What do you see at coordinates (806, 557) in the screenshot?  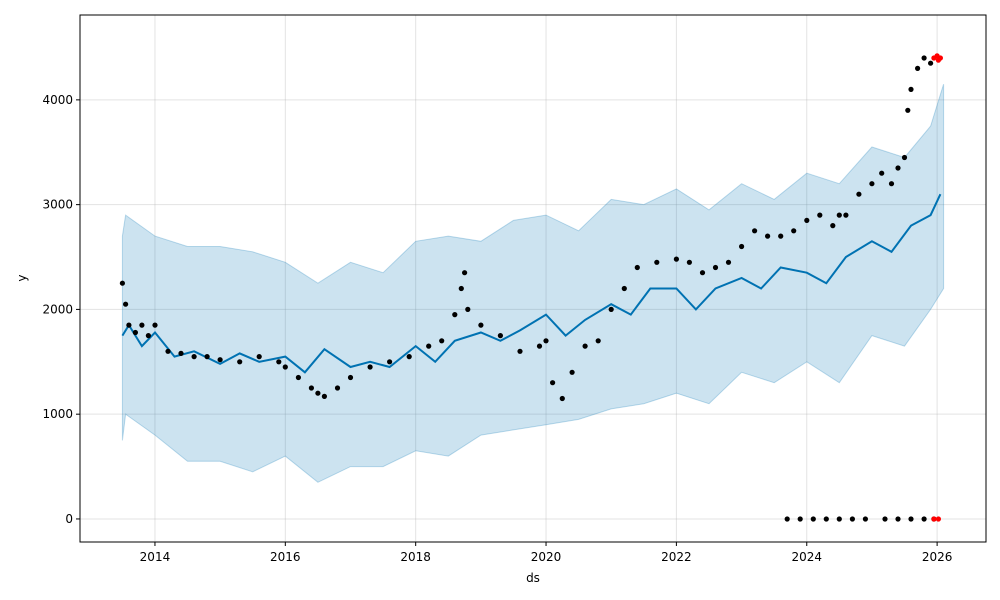 I see `x-tick-label: 2024` at bounding box center [806, 557].